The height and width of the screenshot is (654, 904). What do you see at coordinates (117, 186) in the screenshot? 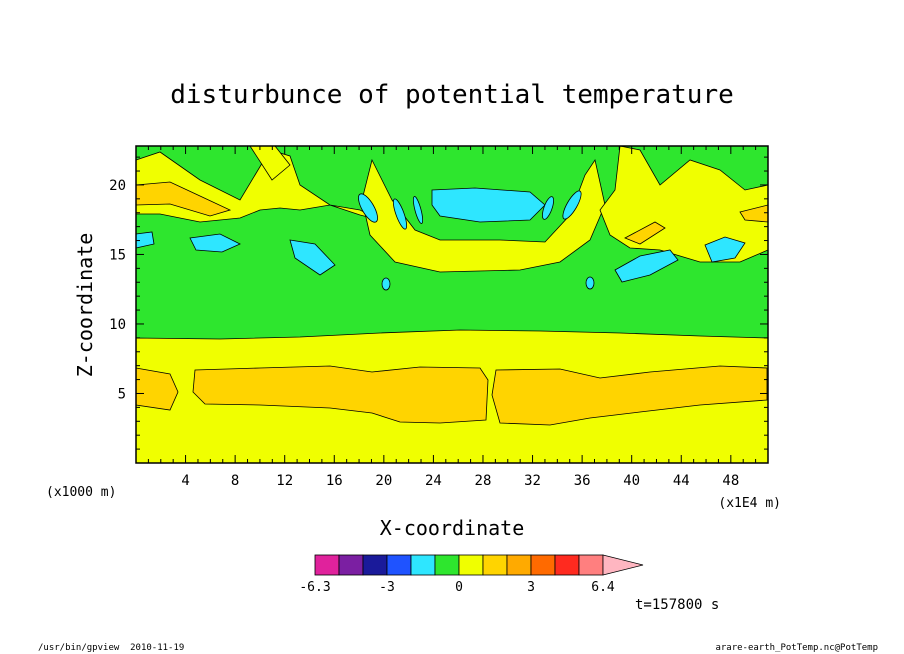
I see `y-tick-label: 20` at bounding box center [117, 186].